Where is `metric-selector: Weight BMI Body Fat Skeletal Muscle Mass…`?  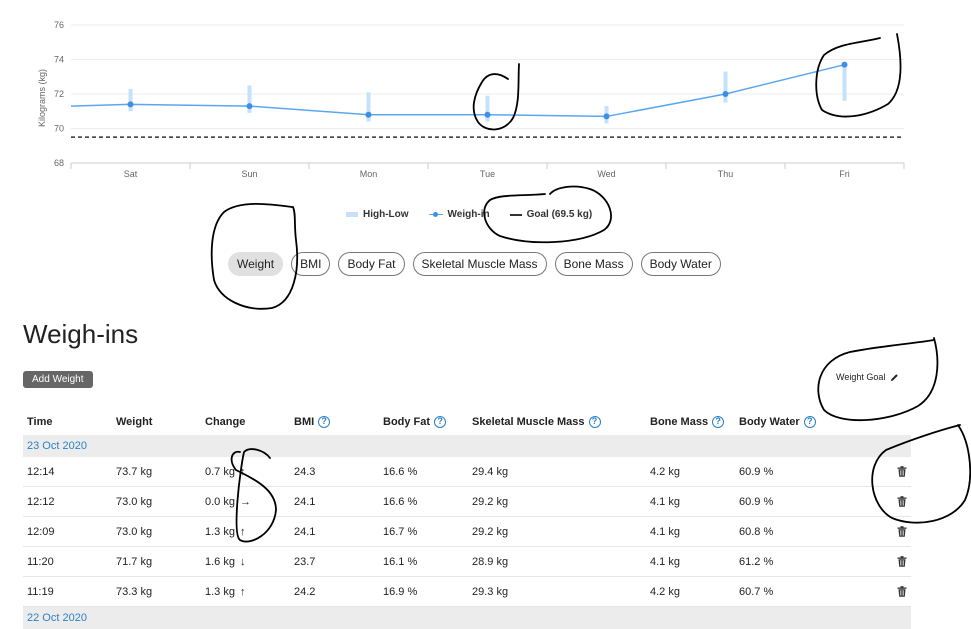 metric-selector: Weight BMI Body Fat Skeletal Muscle Mass… is located at coordinates (474, 264).